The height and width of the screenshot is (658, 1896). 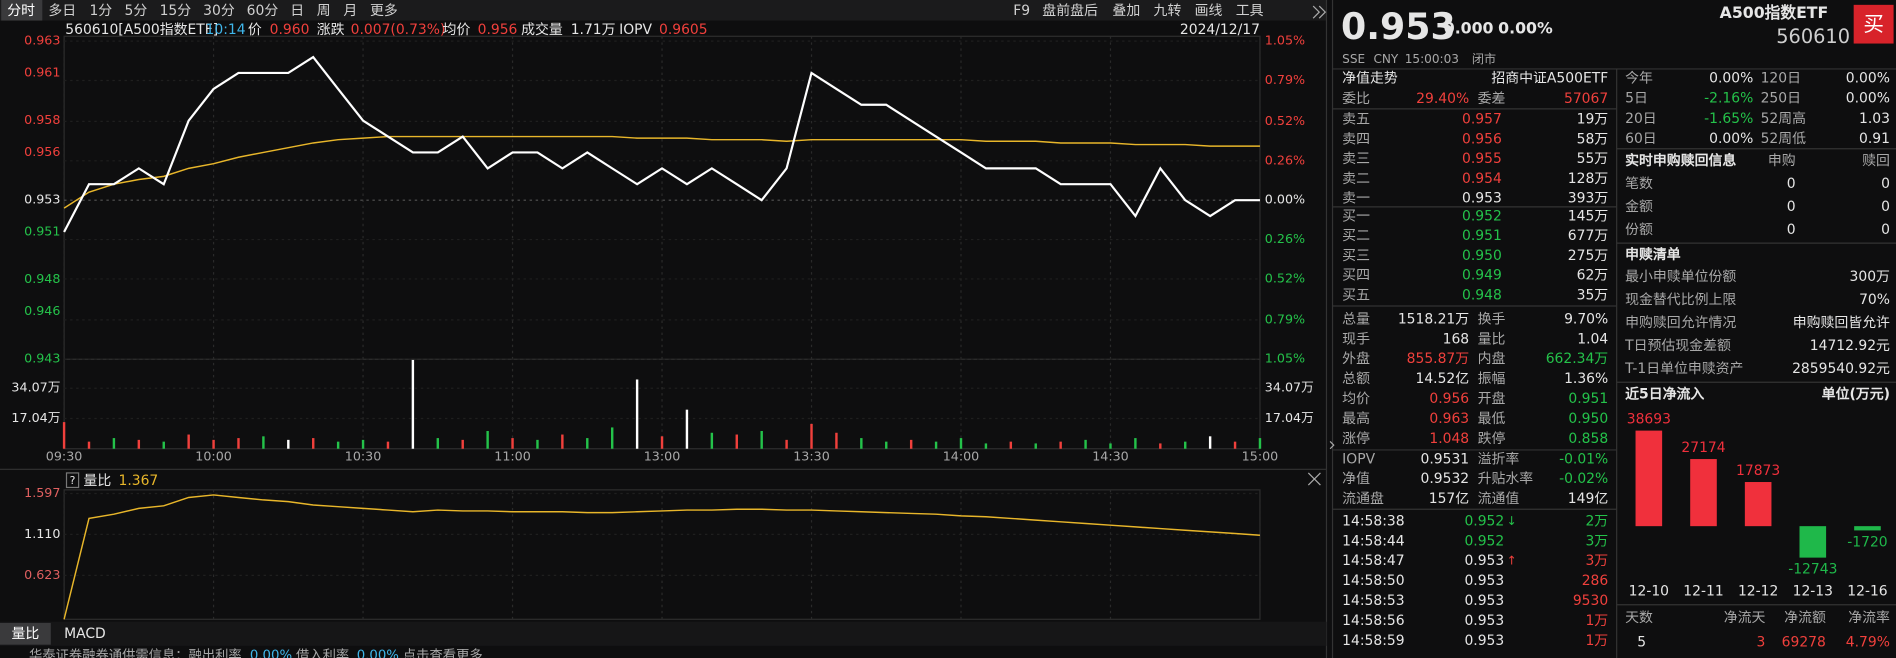 What do you see at coordinates (176, 11) in the screenshot?
I see `period-tab: 15分` at bounding box center [176, 11].